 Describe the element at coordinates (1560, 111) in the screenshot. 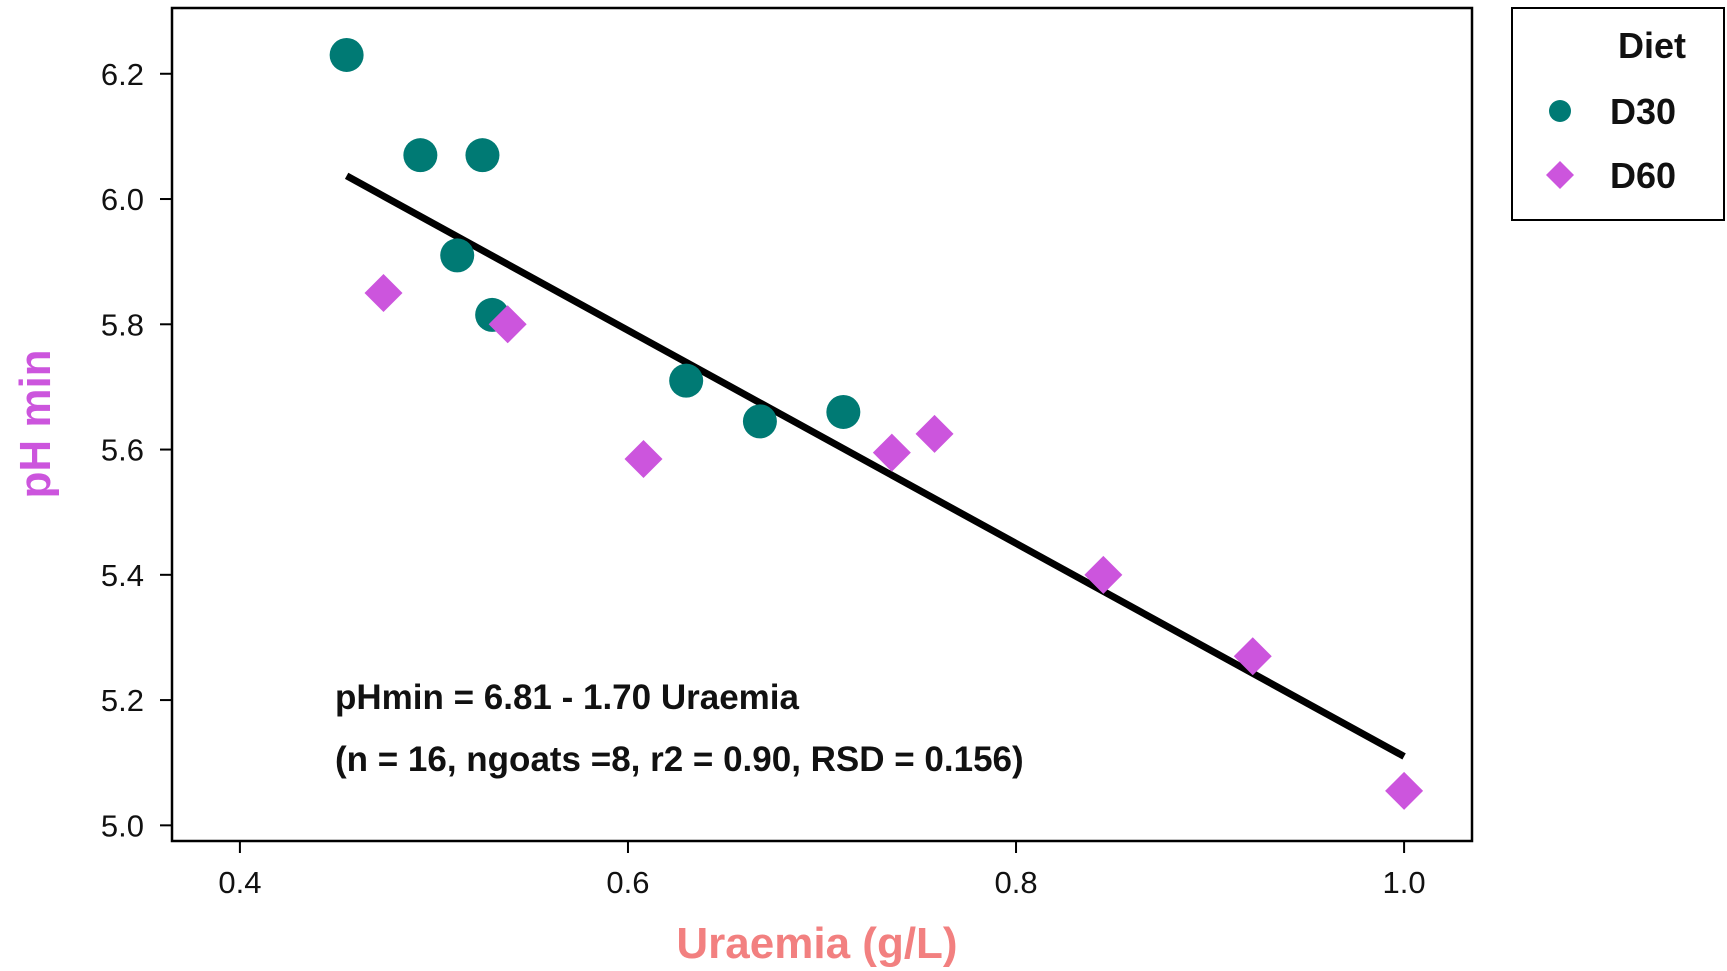

I see `legend-marker-d30` at that location.